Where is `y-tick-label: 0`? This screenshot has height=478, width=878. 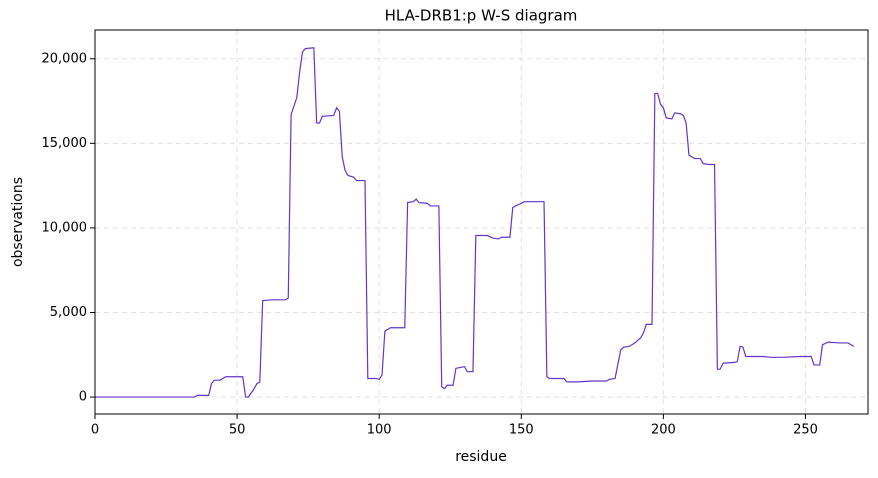
y-tick-label: 0 is located at coordinates (83, 397).